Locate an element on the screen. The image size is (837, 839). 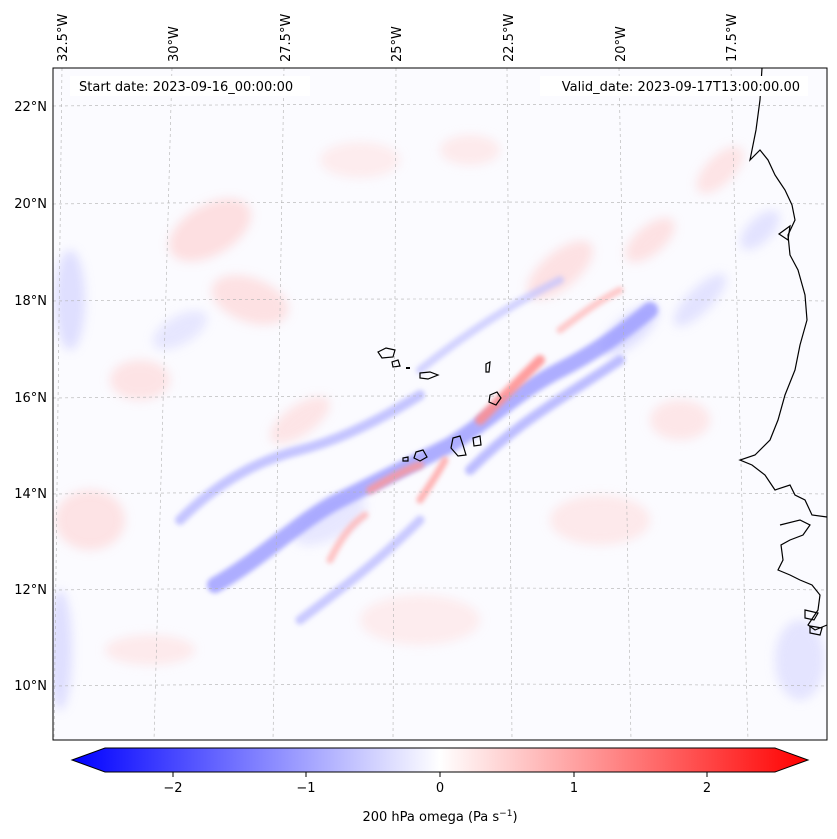
lat-tick-labels: 22°N 20°N 18°N 16°N 14°N 12°N 10°N is located at coordinates (30, 397).